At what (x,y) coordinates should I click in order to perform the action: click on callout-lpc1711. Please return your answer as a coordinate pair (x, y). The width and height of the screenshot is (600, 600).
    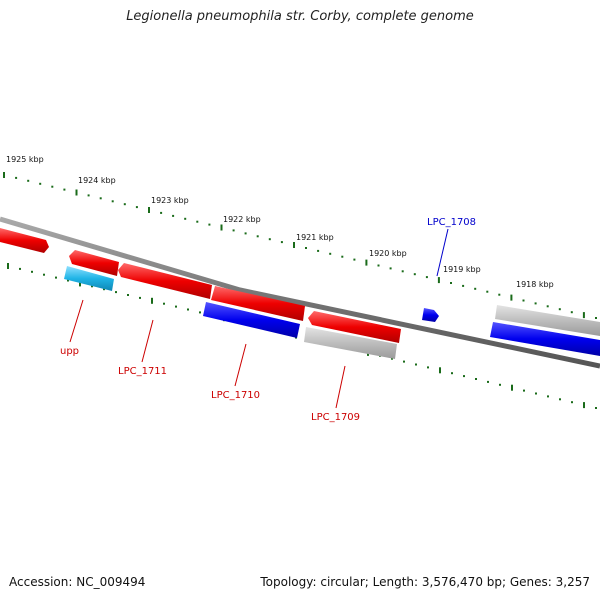
    Looking at the image, I should click on (147, 341).